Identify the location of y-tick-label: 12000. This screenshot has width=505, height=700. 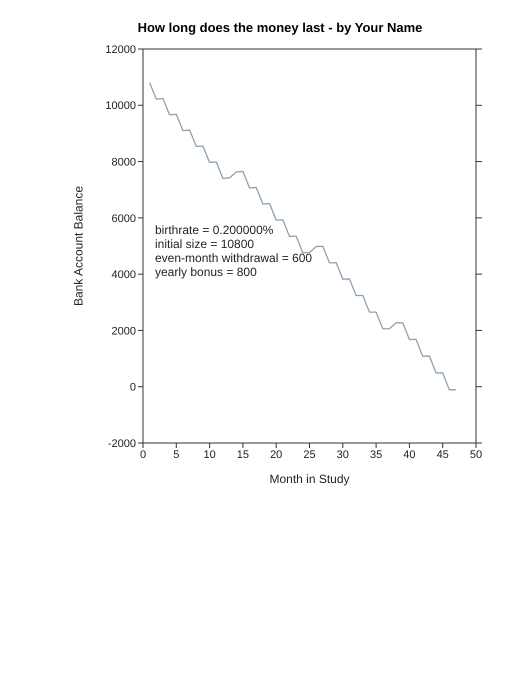
(120, 50).